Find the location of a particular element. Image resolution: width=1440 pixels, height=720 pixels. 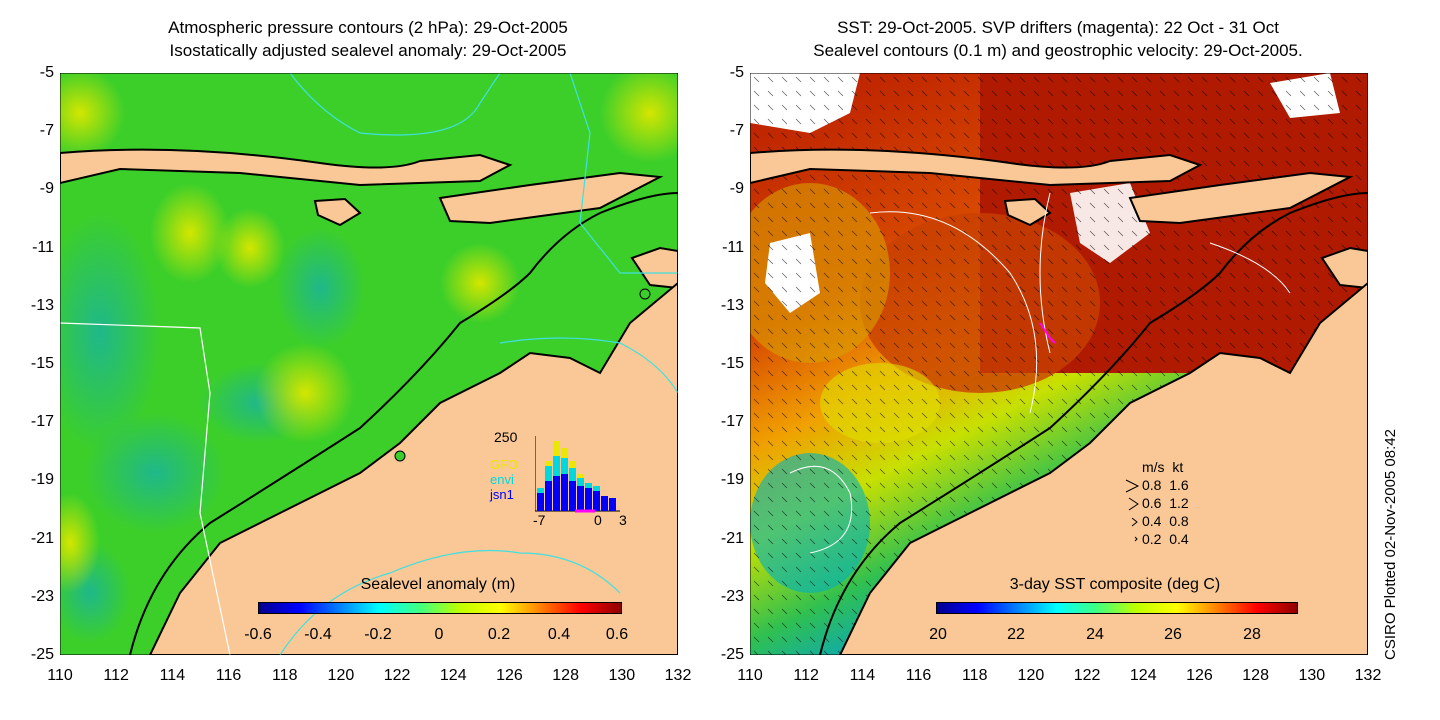

left-colorbar is located at coordinates (440, 608).